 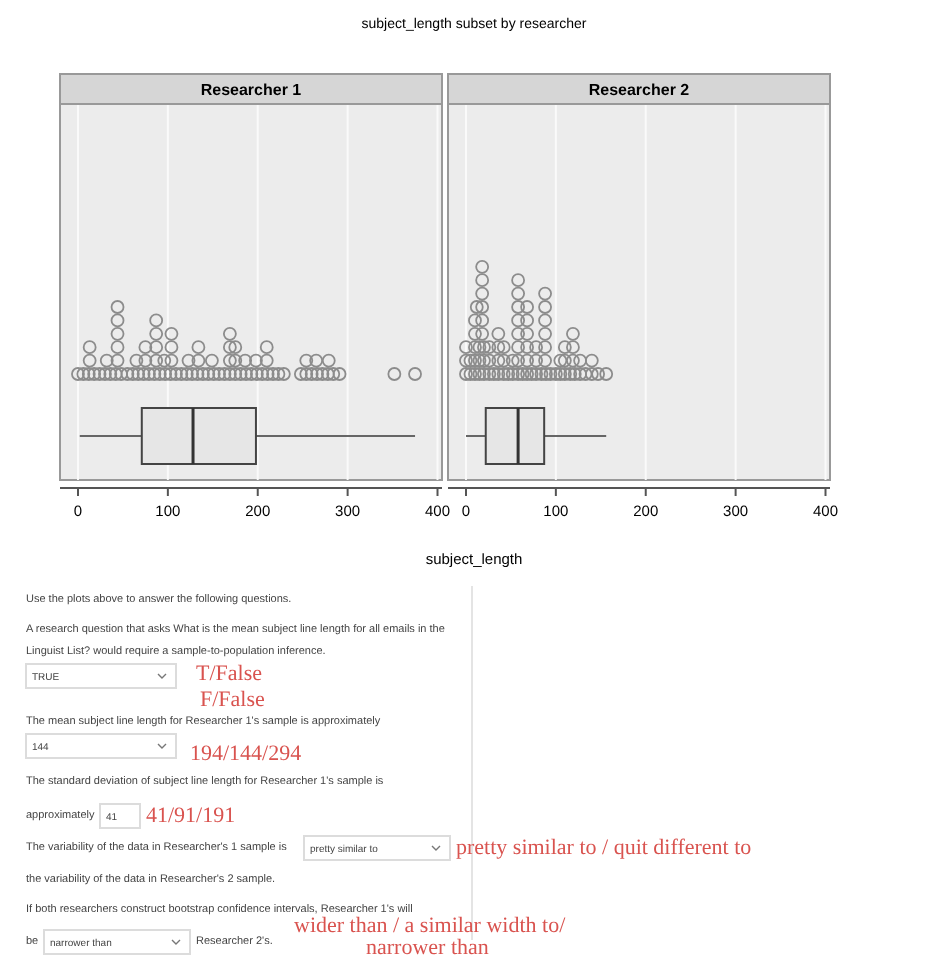 I want to click on chart-subtitle: Researcher 1, so click(x=251, y=90).